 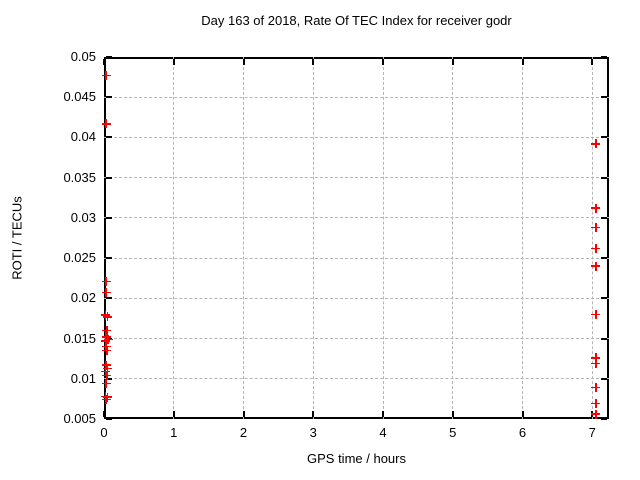 I want to click on y-tick-label: 0.05, so click(x=83, y=56).